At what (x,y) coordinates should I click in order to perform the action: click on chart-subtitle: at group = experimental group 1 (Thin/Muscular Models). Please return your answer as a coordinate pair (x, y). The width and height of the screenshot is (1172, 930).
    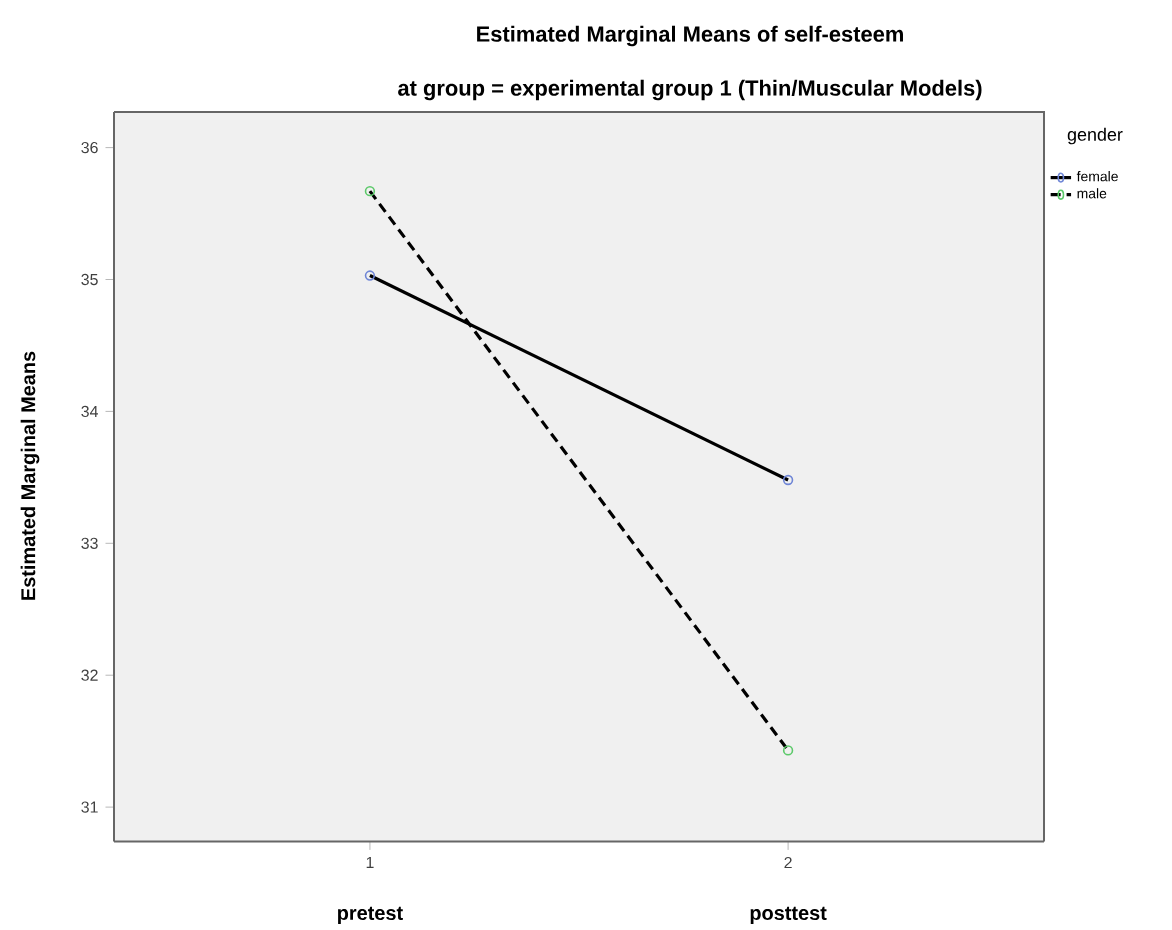
    Looking at the image, I should click on (690, 90).